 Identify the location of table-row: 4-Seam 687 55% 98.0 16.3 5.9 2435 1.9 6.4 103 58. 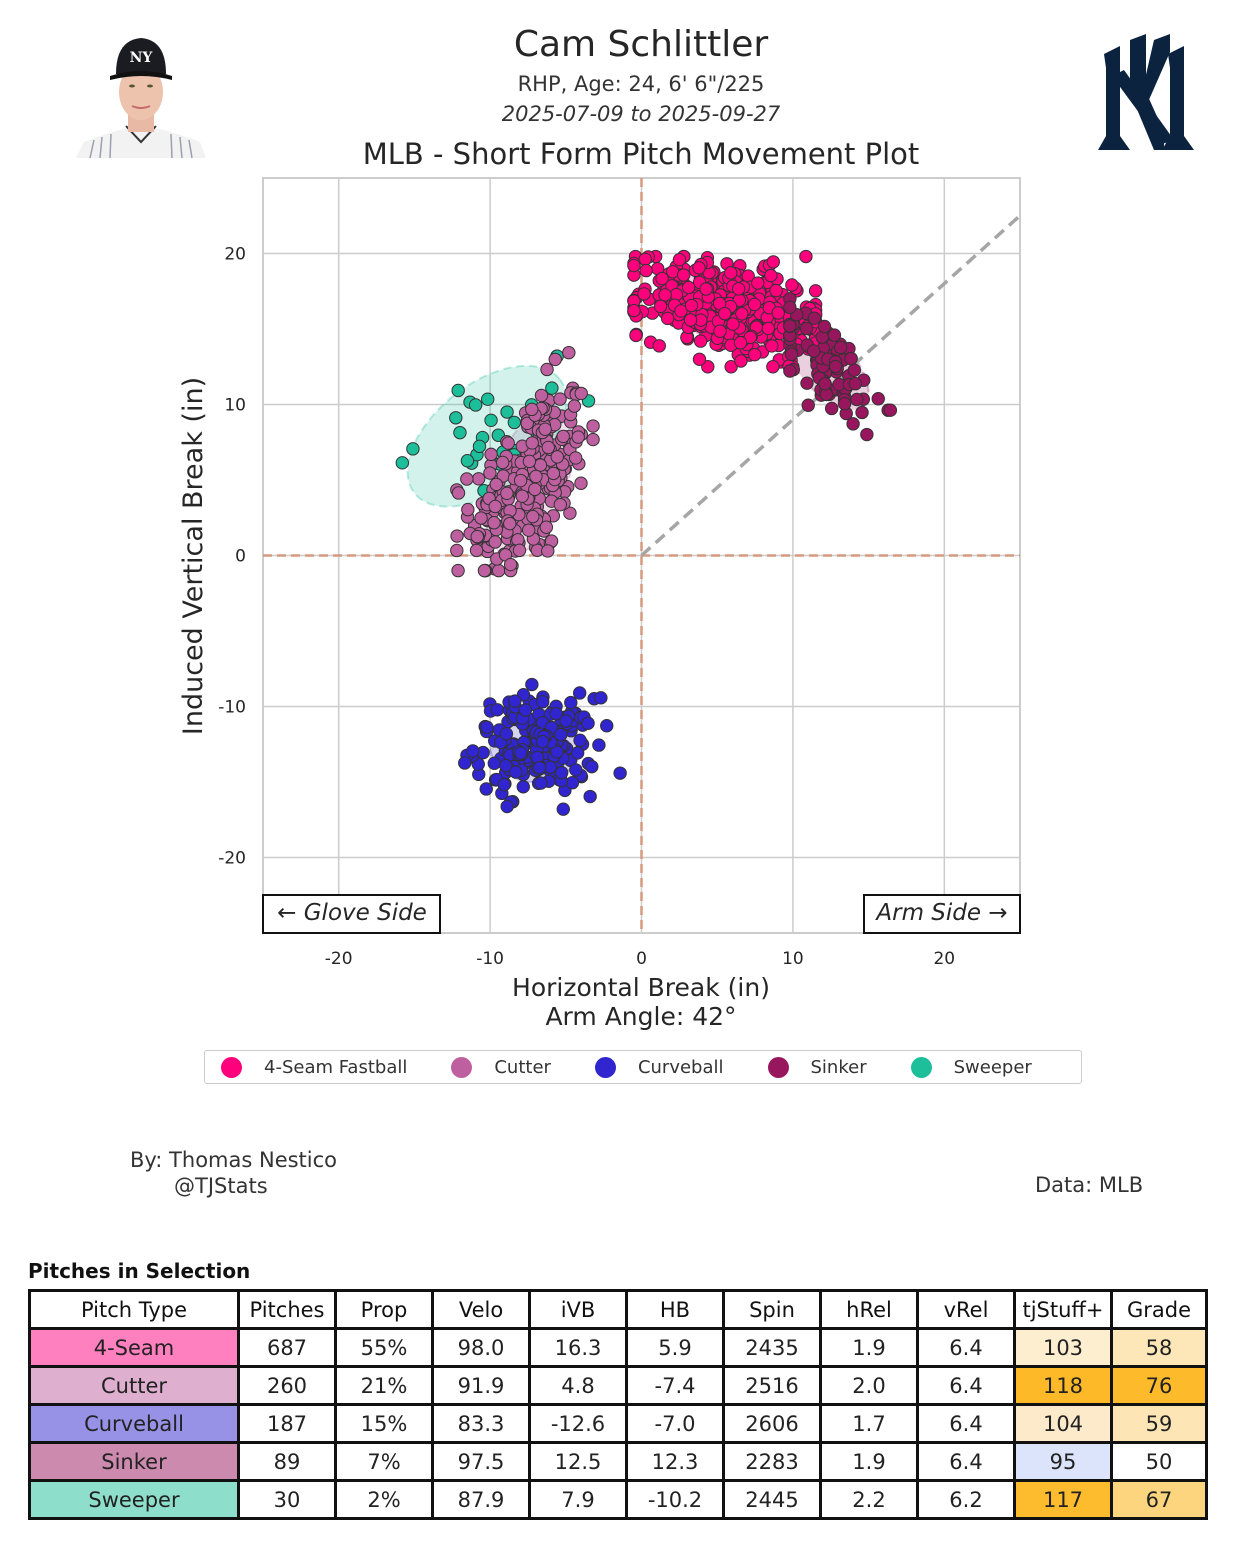
(618, 1347).